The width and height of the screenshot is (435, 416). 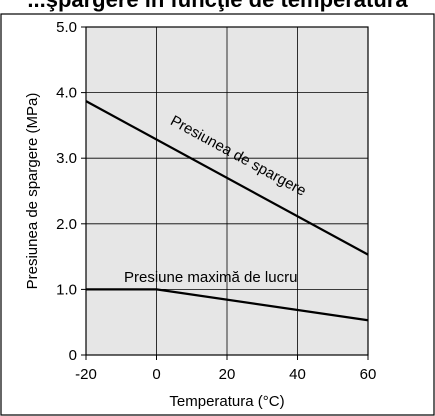 What do you see at coordinates (66, 93) in the screenshot?
I see `y-tick-label: 4.0` at bounding box center [66, 93].